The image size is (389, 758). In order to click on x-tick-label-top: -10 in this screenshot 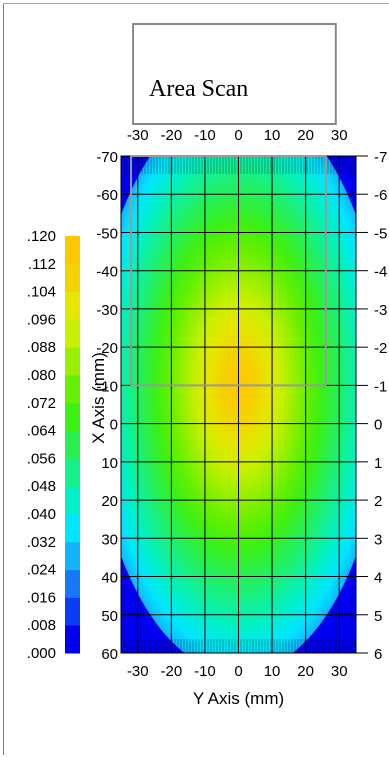, I will do `click(205, 135)`.